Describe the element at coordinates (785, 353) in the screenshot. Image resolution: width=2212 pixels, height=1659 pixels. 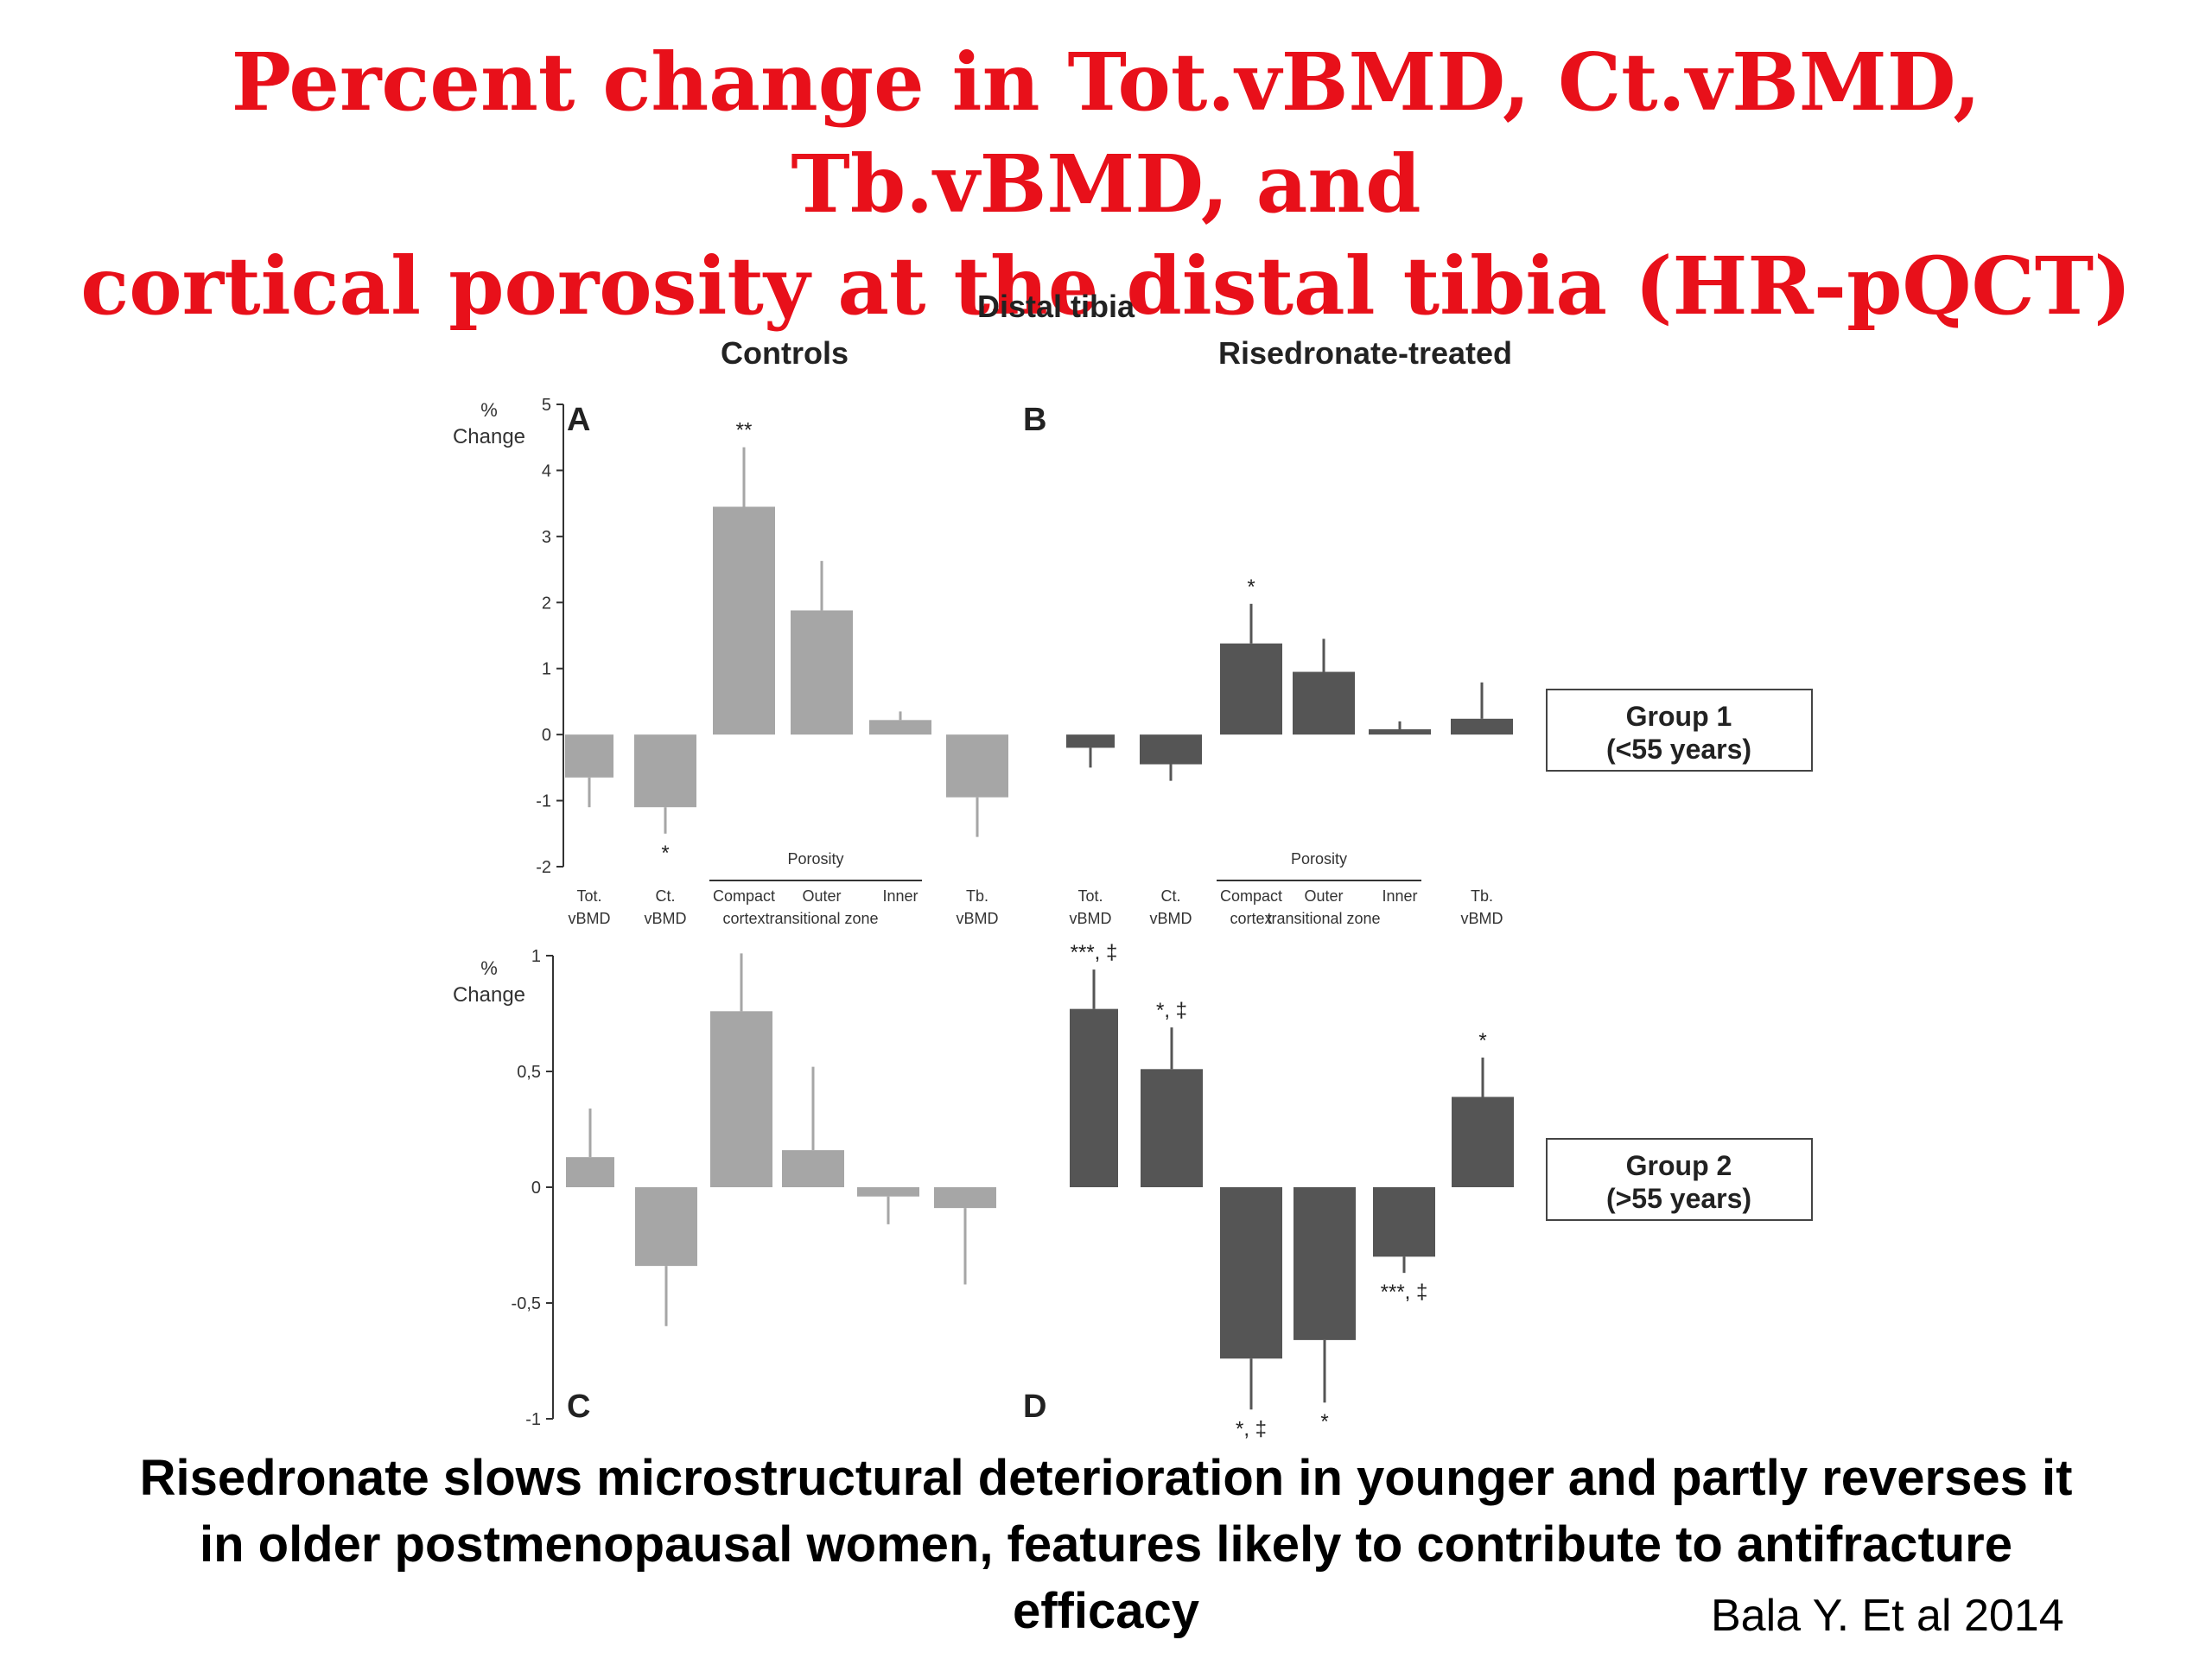
I see `column-title-controls: Controls` at that location.